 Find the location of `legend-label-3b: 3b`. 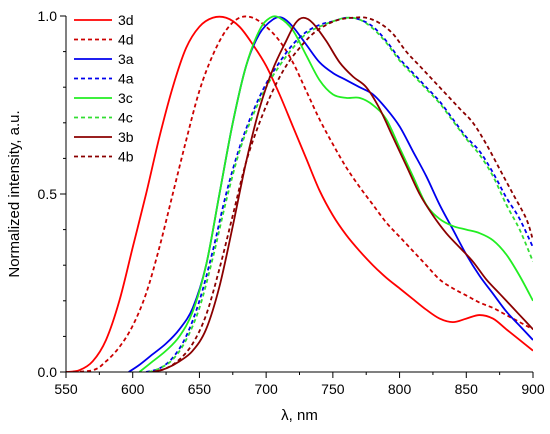

legend-label-3b: 3b is located at coordinates (126, 137).